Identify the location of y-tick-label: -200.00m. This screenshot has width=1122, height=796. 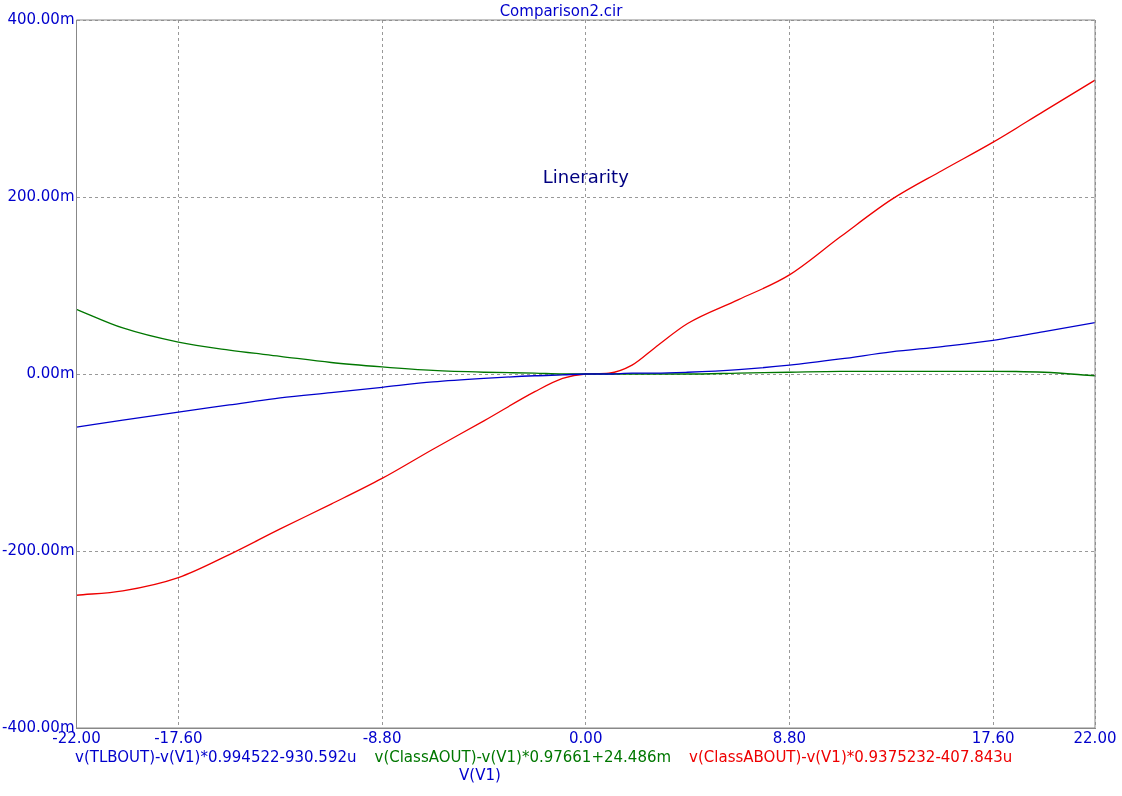
(38, 549).